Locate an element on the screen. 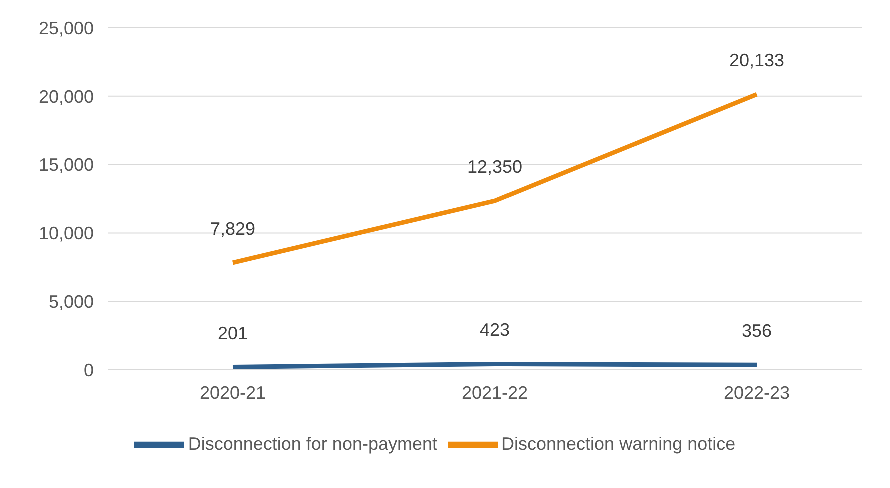 Image resolution: width=890 pixels, height=488 pixels. y-tick-label: 15,000 is located at coordinates (66, 165).